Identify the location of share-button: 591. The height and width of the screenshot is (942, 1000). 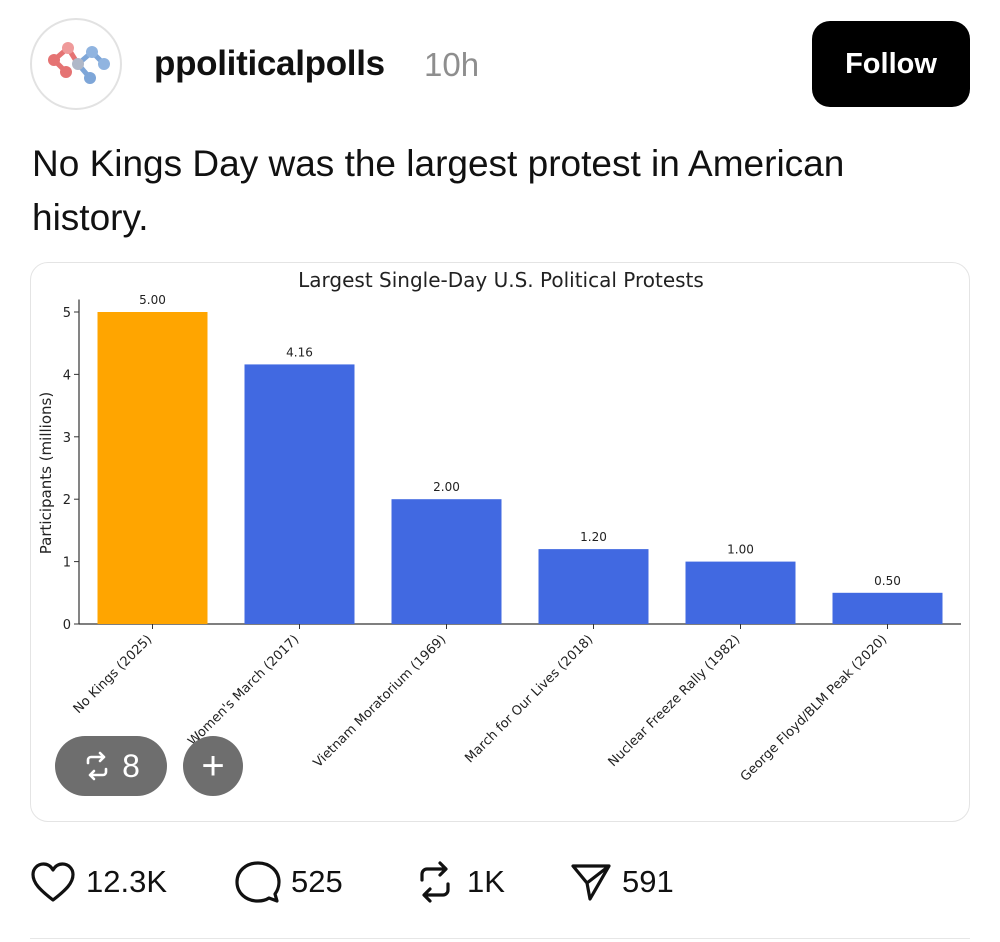
(622, 882).